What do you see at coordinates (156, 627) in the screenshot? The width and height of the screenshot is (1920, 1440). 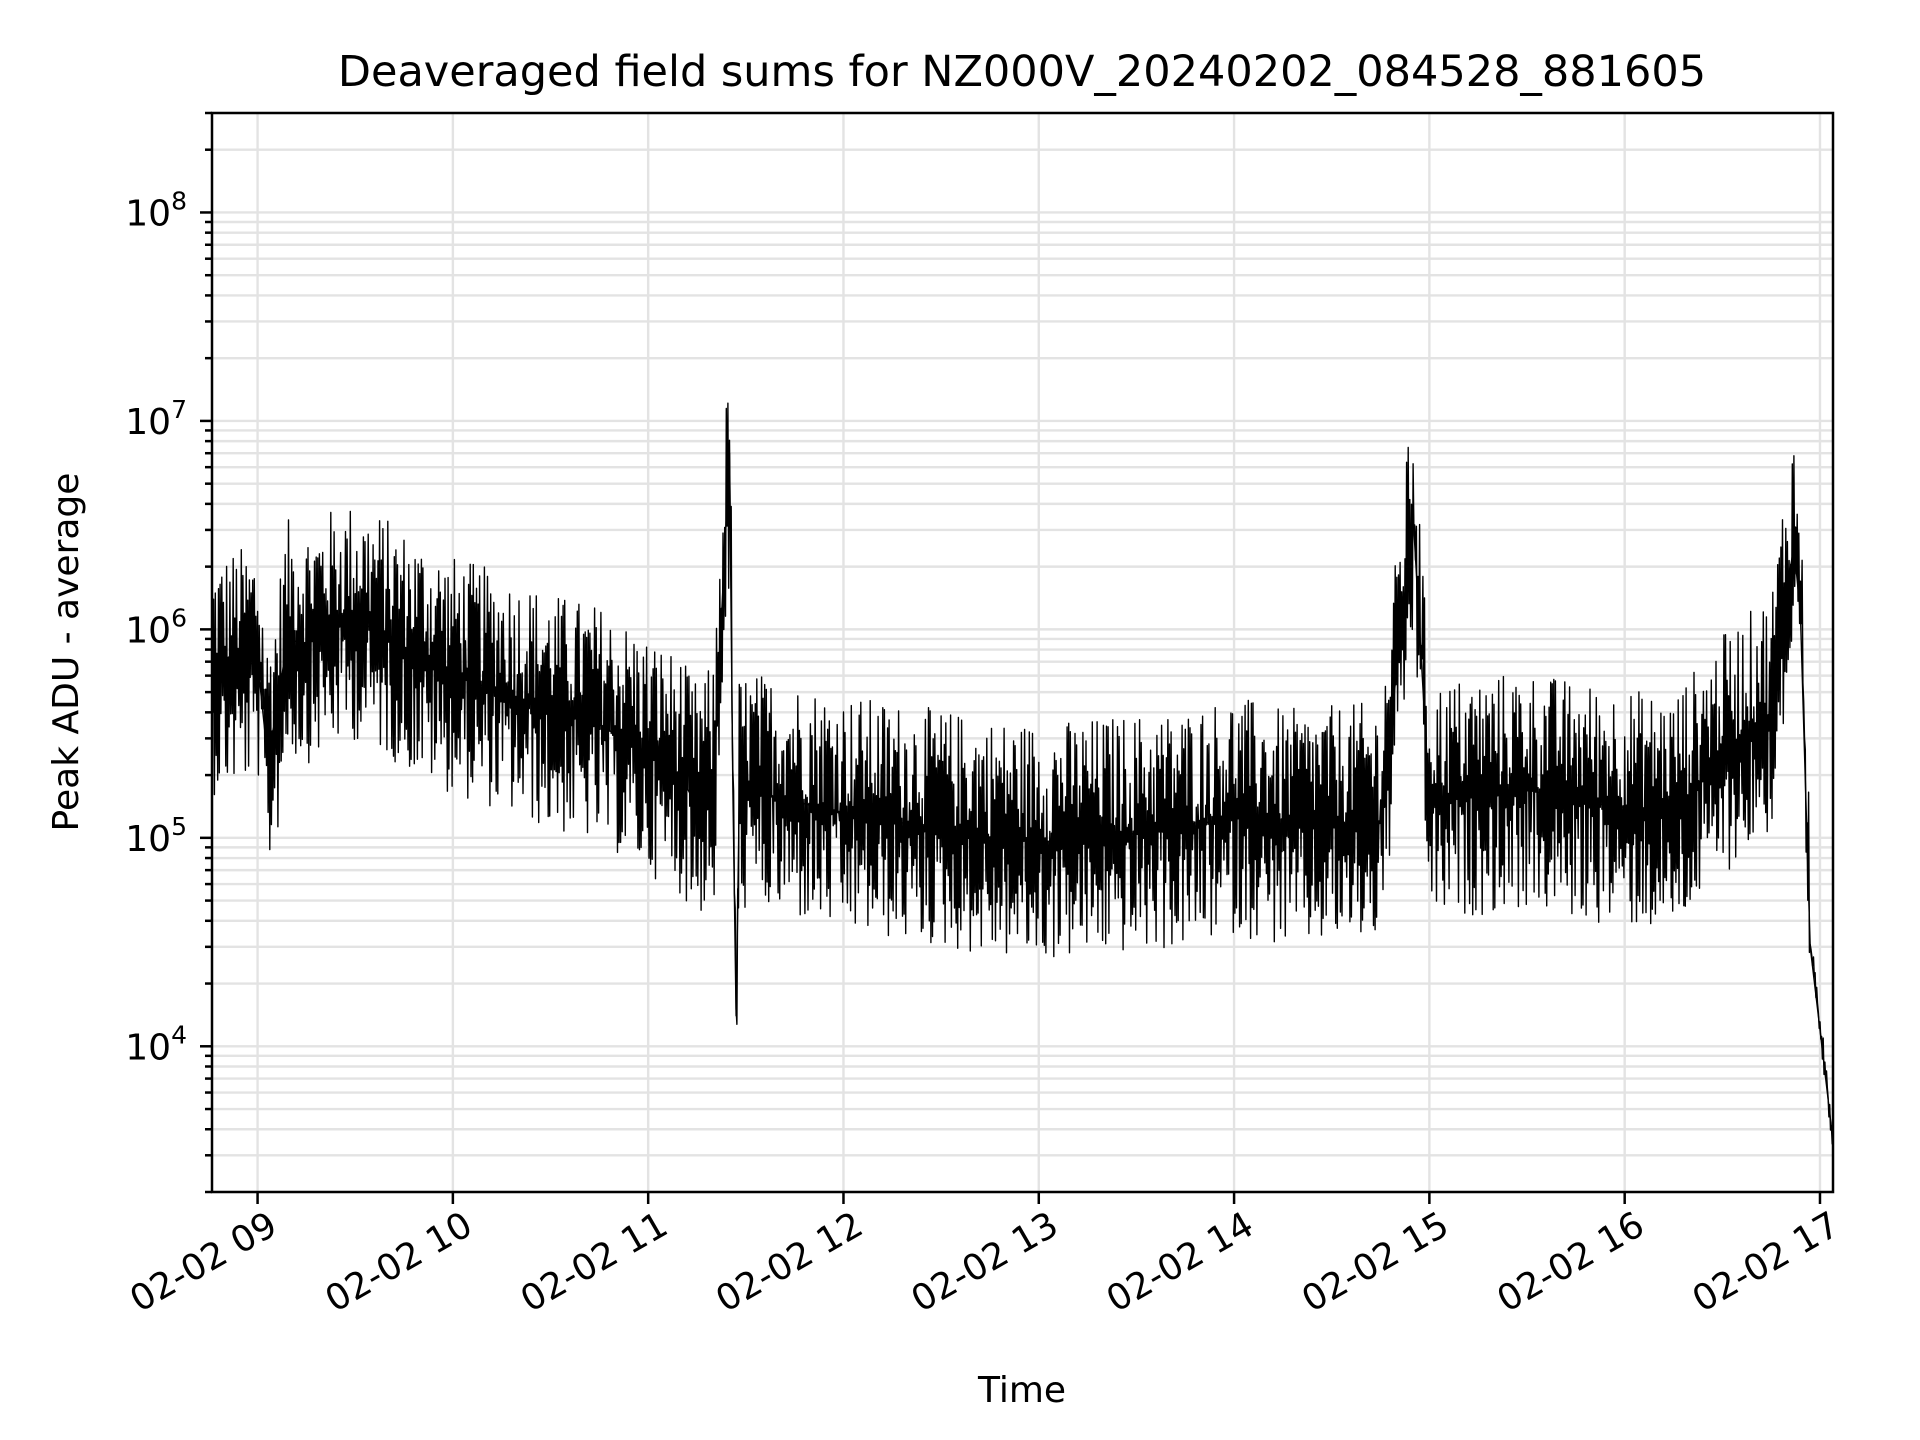 I see `y-tick-label: 10⁶` at bounding box center [156, 627].